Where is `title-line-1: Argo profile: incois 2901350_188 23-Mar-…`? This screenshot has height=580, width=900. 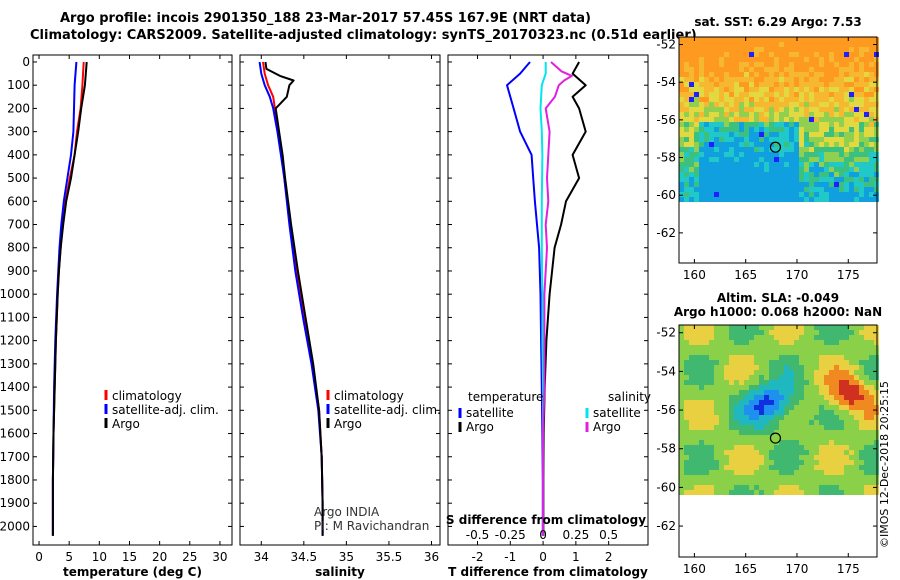 title-line-1: Argo profile: incois 2901350_188 23-Mar-… is located at coordinates (325, 18).